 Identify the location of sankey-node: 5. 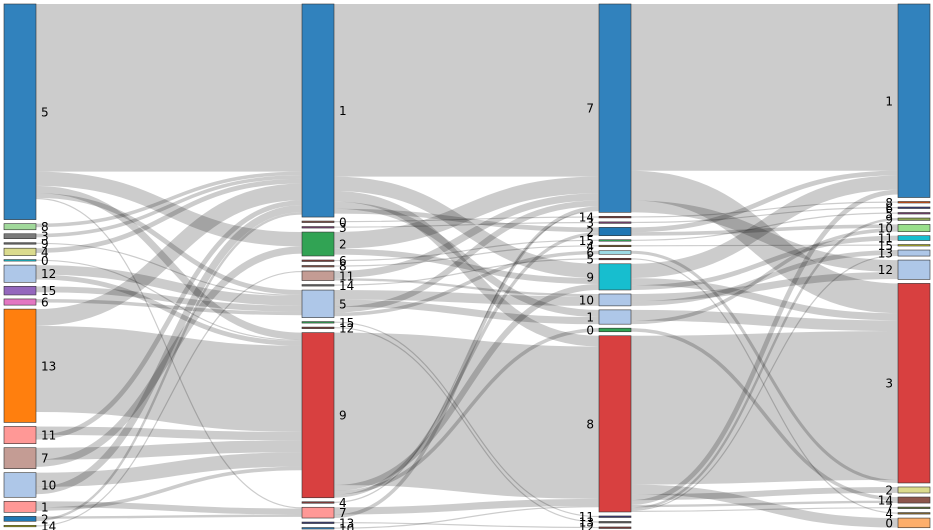
(908, 214).